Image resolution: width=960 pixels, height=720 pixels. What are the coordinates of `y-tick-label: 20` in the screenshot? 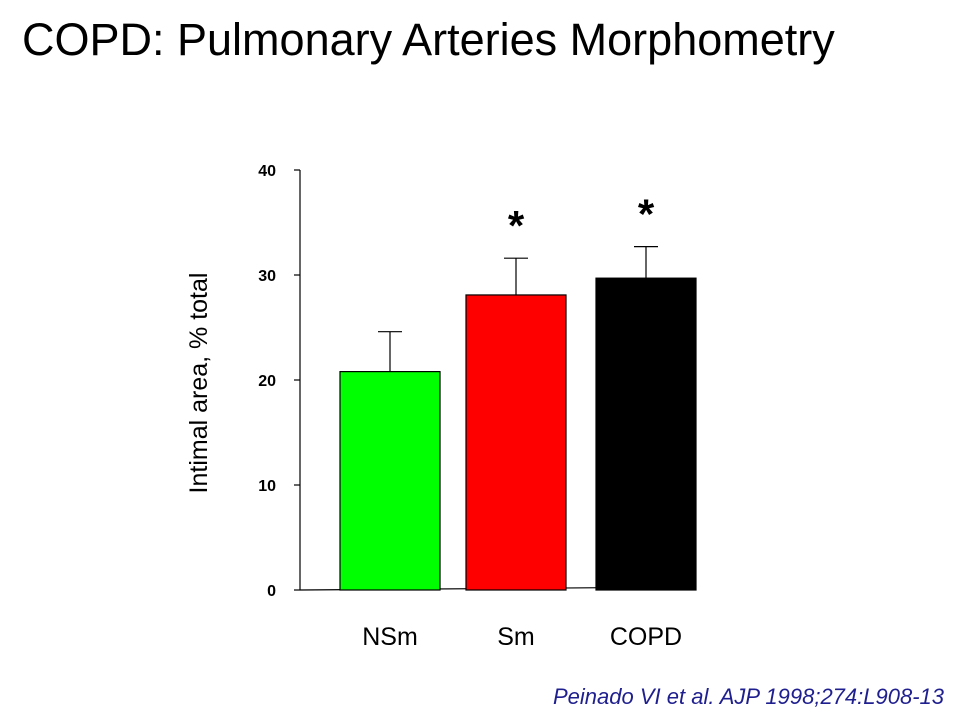 It's located at (267, 381).